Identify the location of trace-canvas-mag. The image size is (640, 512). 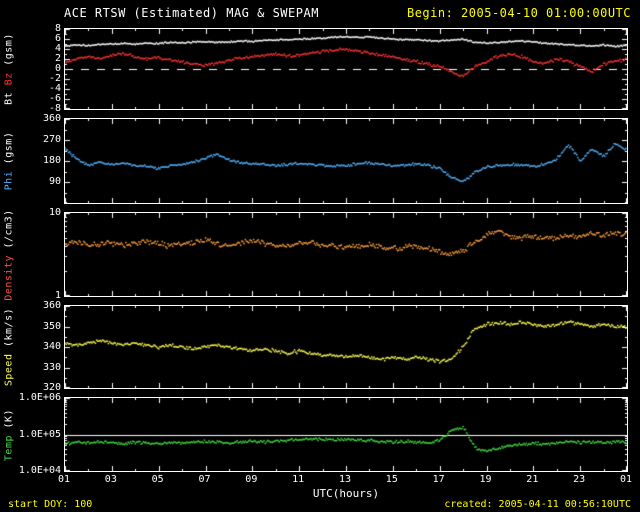
(346, 69).